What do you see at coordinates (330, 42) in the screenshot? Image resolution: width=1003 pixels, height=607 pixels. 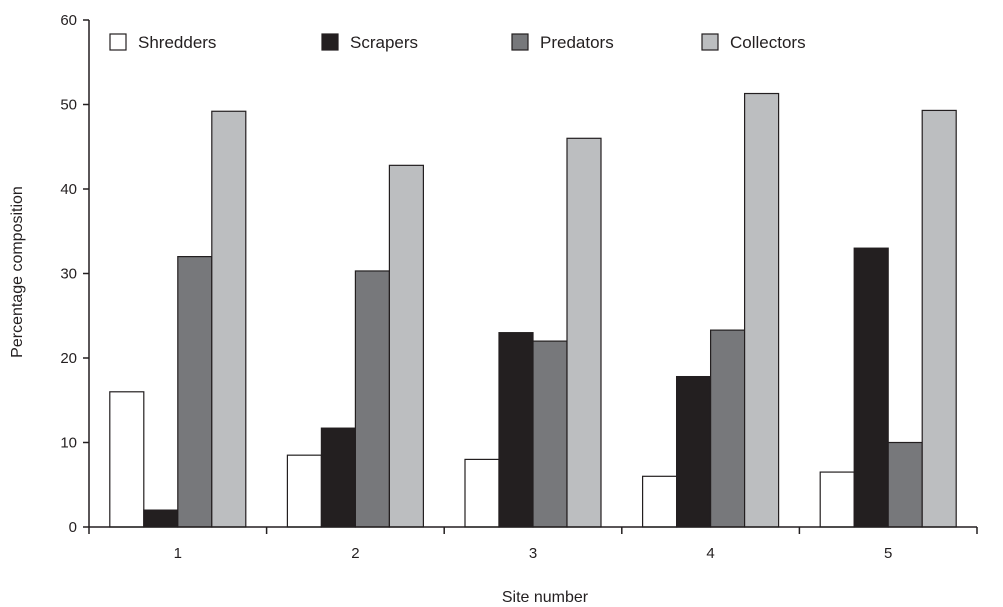 I see `legend-swatch-scrapers` at bounding box center [330, 42].